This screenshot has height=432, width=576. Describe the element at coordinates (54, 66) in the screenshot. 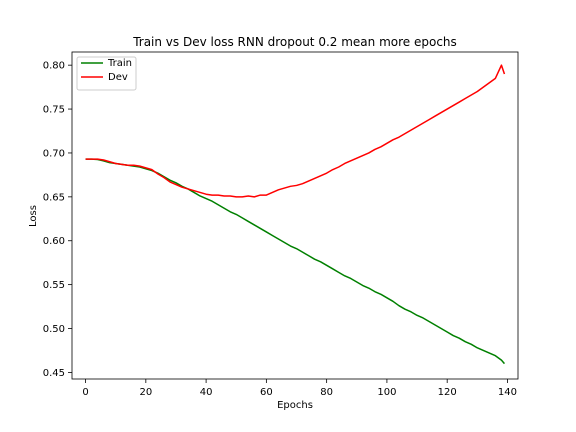

I see `y-tick-label: 0.80` at that location.